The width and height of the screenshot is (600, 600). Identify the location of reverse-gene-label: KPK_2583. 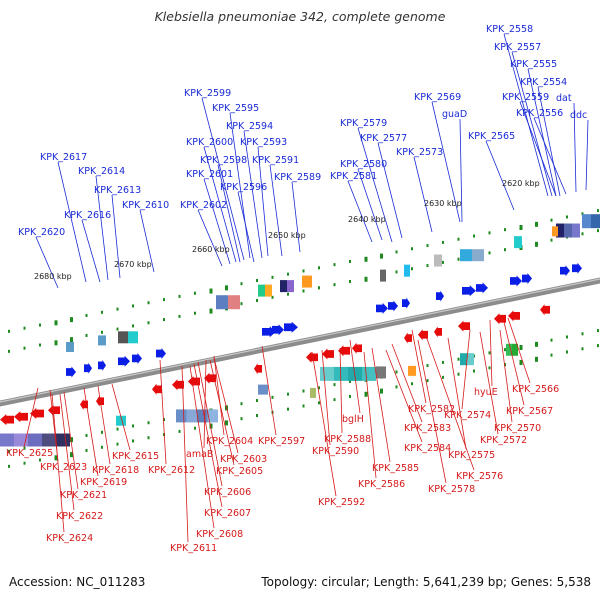
(427, 428).